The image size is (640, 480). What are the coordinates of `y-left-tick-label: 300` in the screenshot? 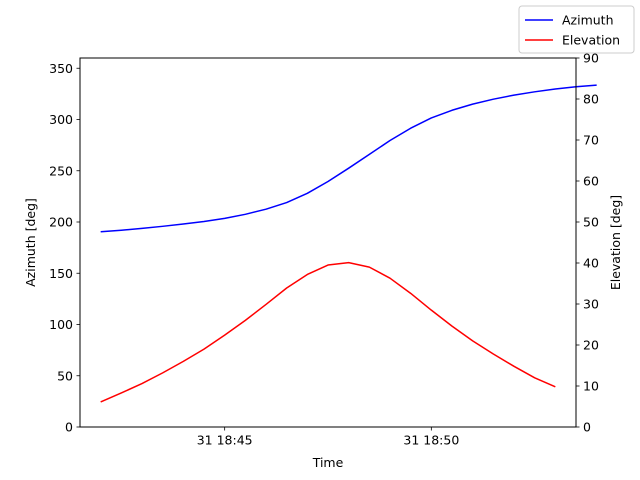 It's located at (61, 119).